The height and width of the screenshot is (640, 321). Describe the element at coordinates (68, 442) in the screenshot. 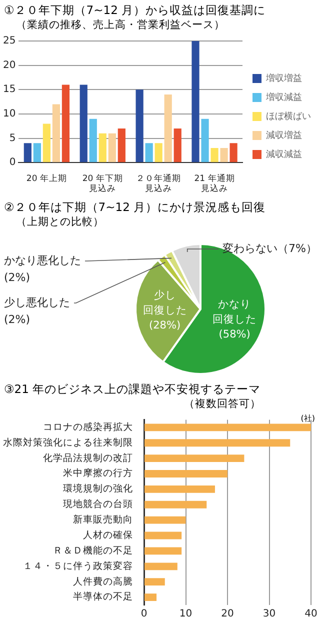

I see `y-tick-label: 水際対策強化による往来制限` at that location.